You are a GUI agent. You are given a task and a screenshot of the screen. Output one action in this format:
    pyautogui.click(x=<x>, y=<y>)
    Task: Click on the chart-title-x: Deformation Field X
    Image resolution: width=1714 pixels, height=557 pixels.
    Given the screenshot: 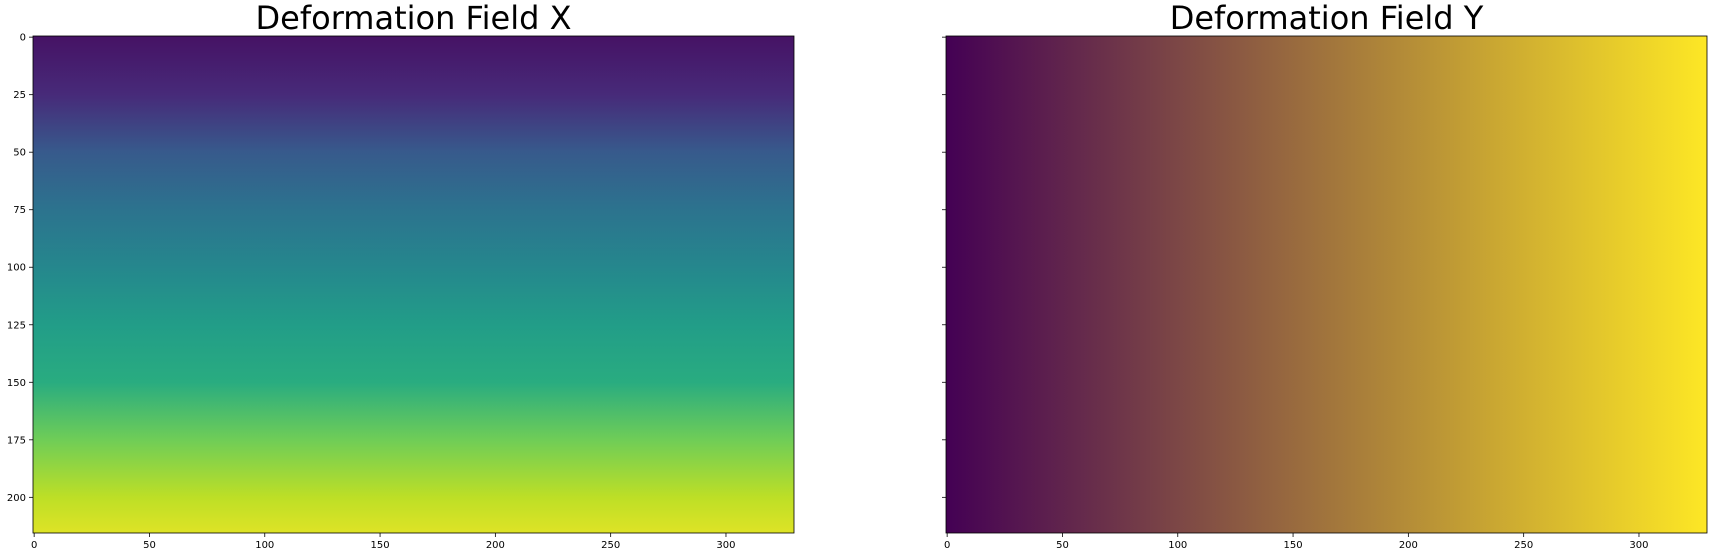 What is the action you would take?
    pyautogui.click(x=414, y=18)
    